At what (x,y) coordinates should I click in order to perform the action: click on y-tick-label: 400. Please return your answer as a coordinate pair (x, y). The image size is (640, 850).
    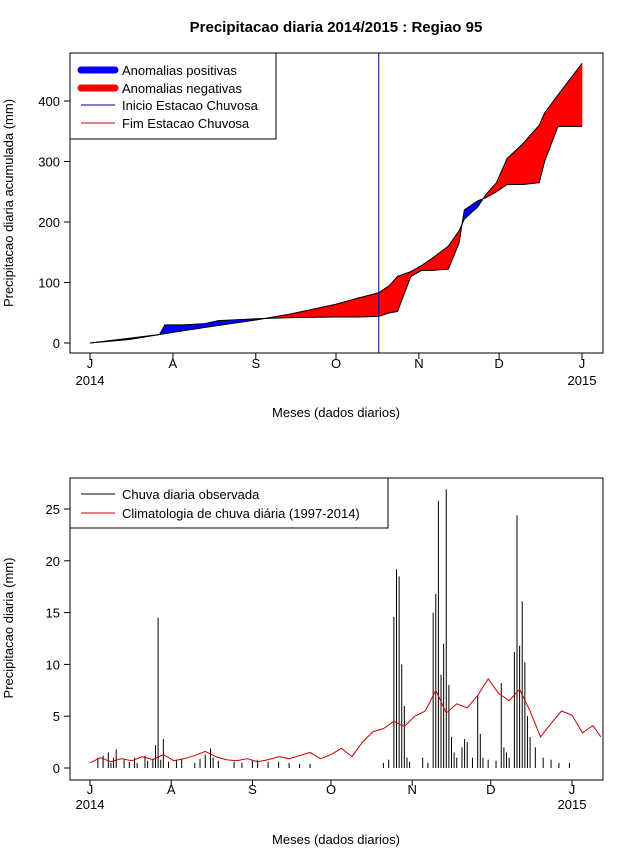
    Looking at the image, I should click on (49, 101).